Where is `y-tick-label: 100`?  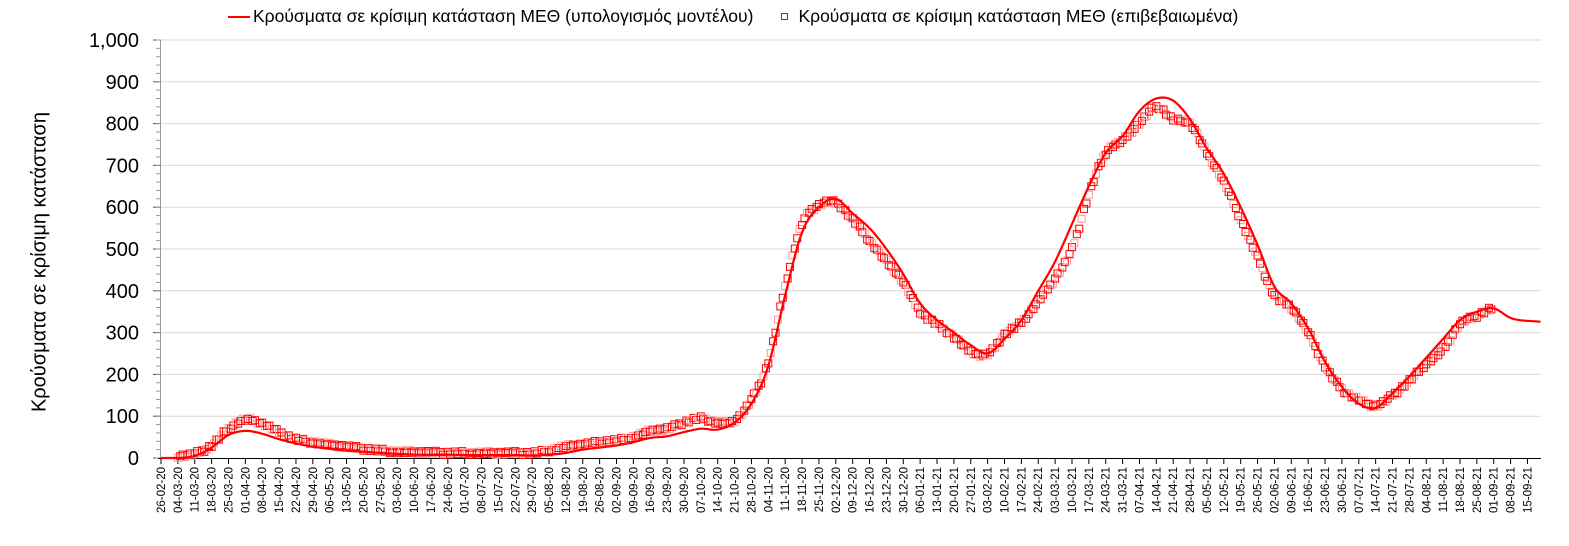
y-tick-label: 100 is located at coordinates (122, 417).